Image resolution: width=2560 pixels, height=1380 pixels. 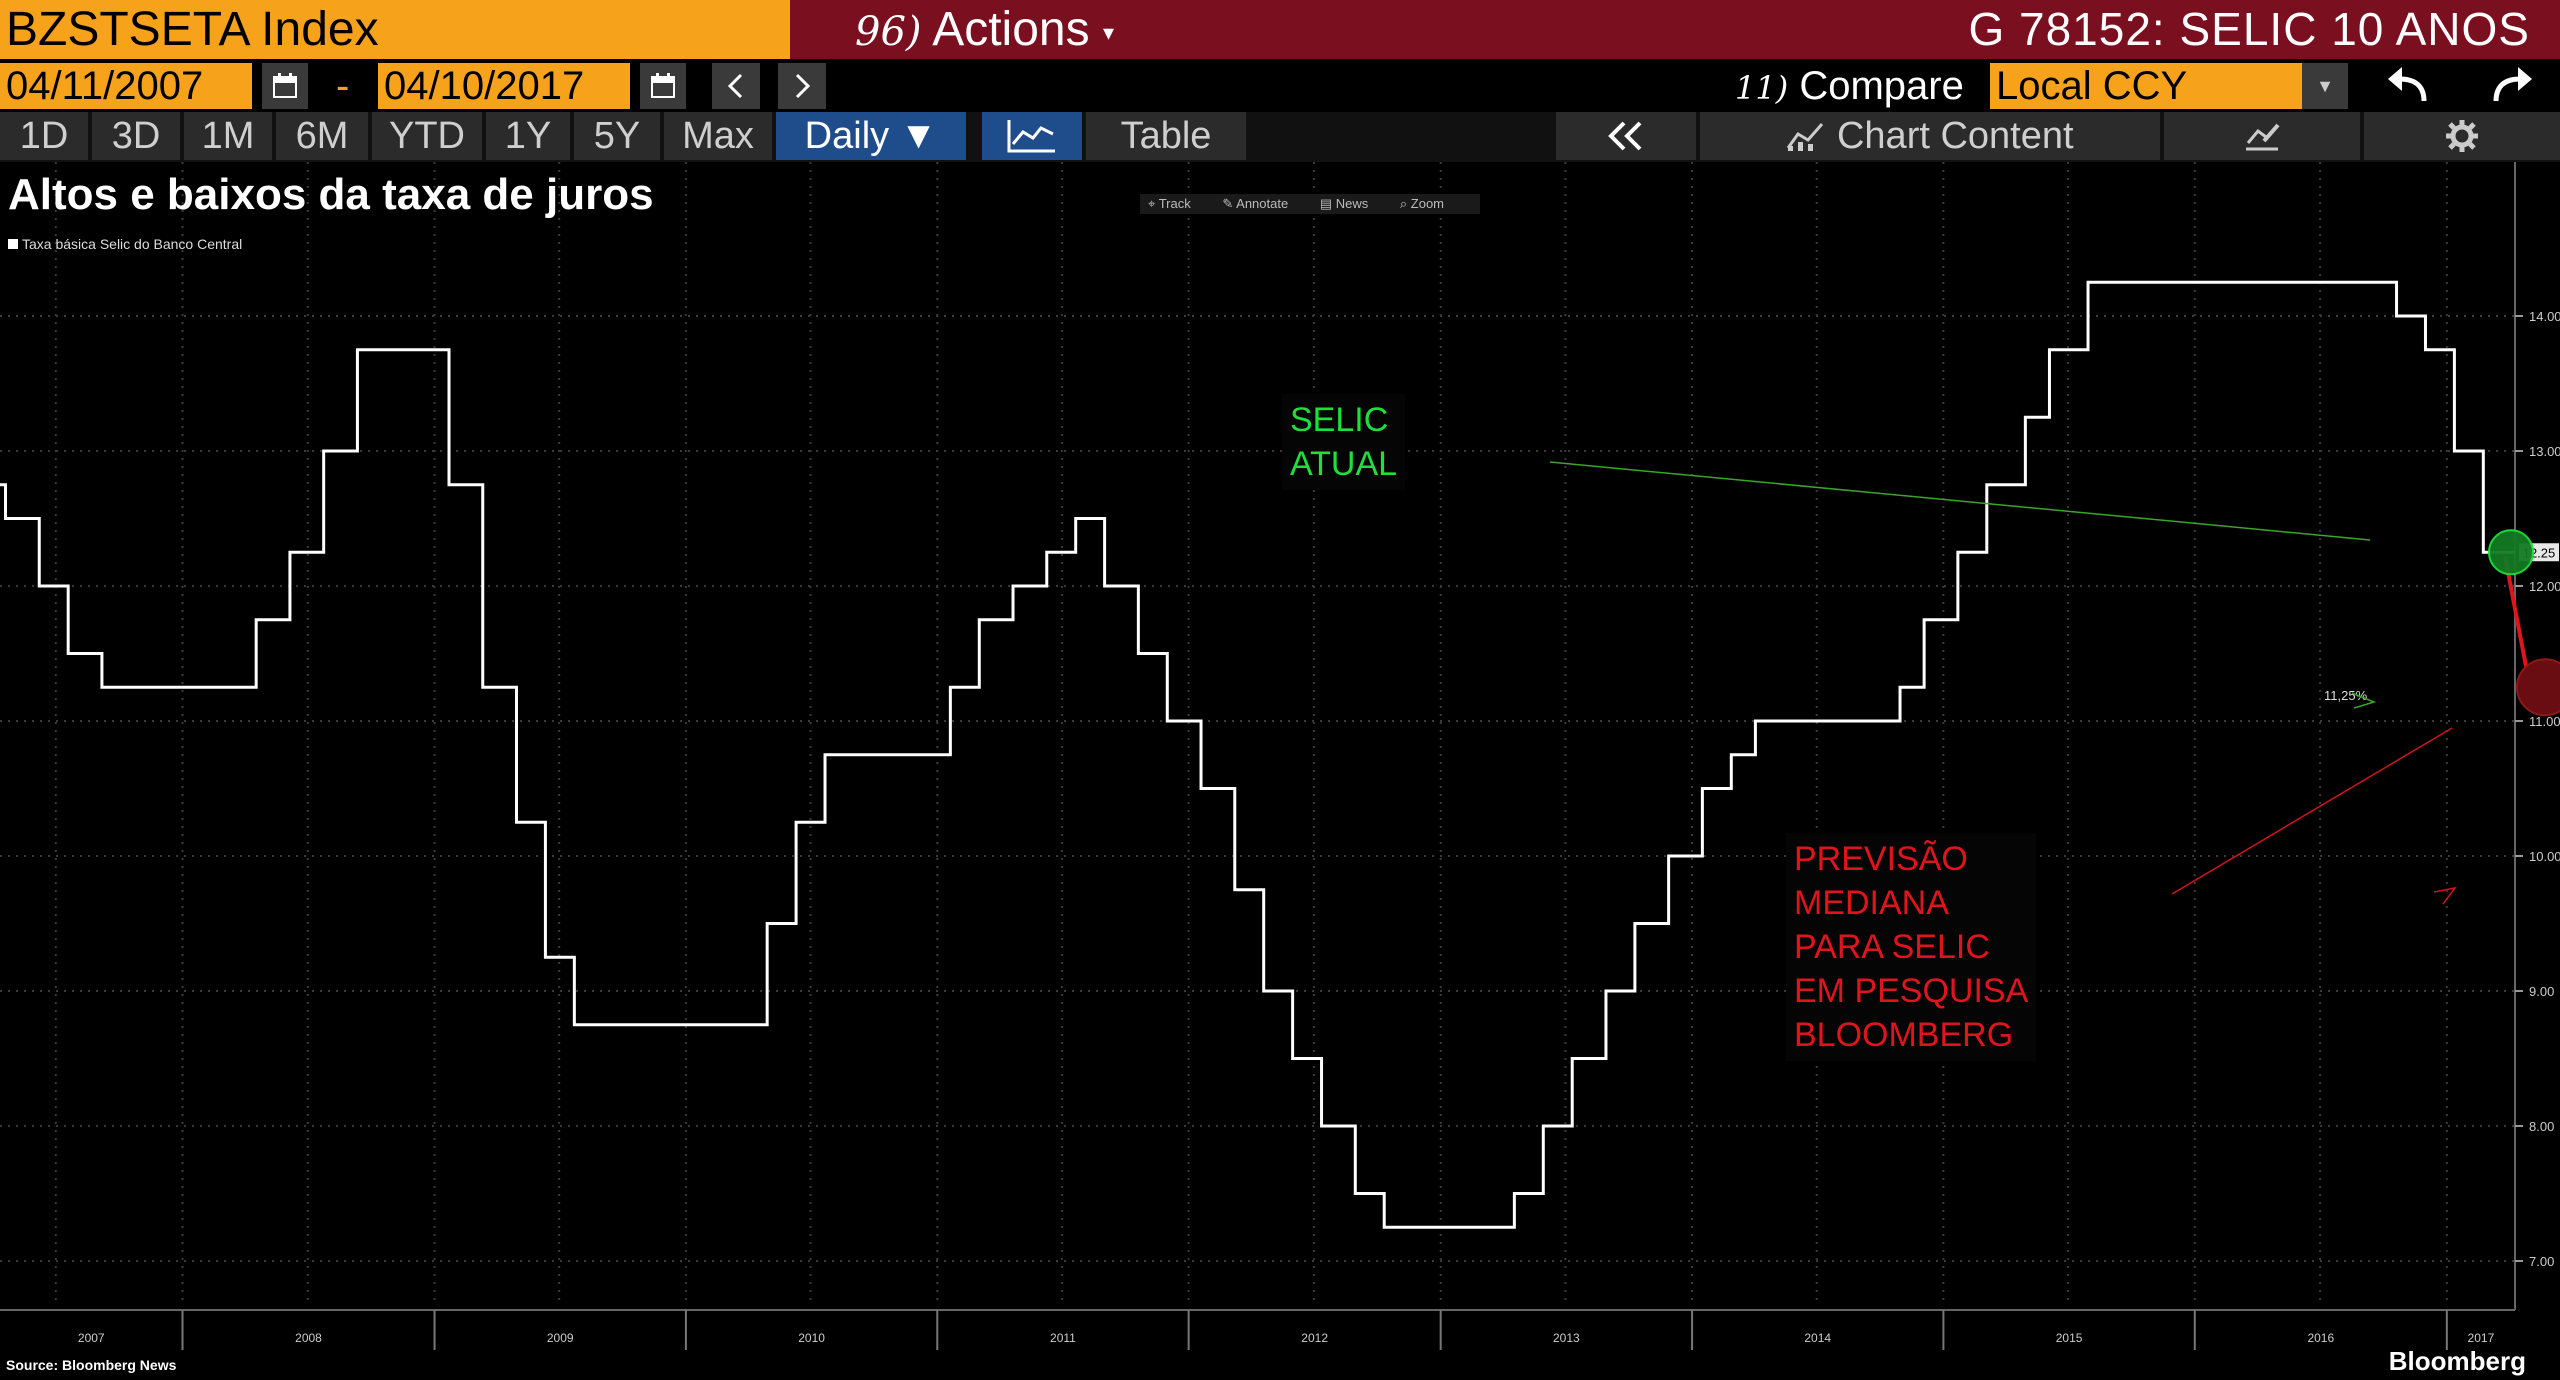 What do you see at coordinates (395, 29) in the screenshot?
I see `ticker-field: BZSTSETA Index` at bounding box center [395, 29].